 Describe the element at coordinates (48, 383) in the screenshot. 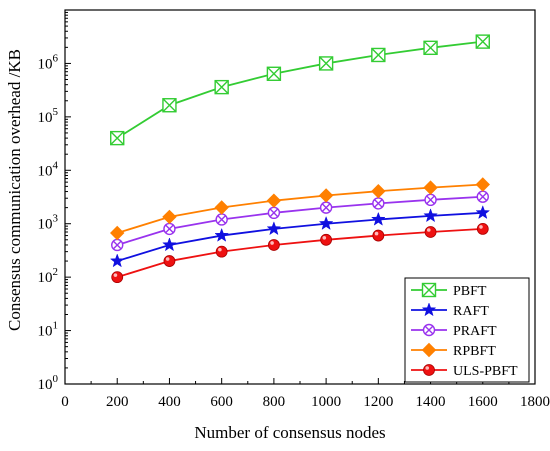

I see `y-tick-label: 10⁰` at that location.